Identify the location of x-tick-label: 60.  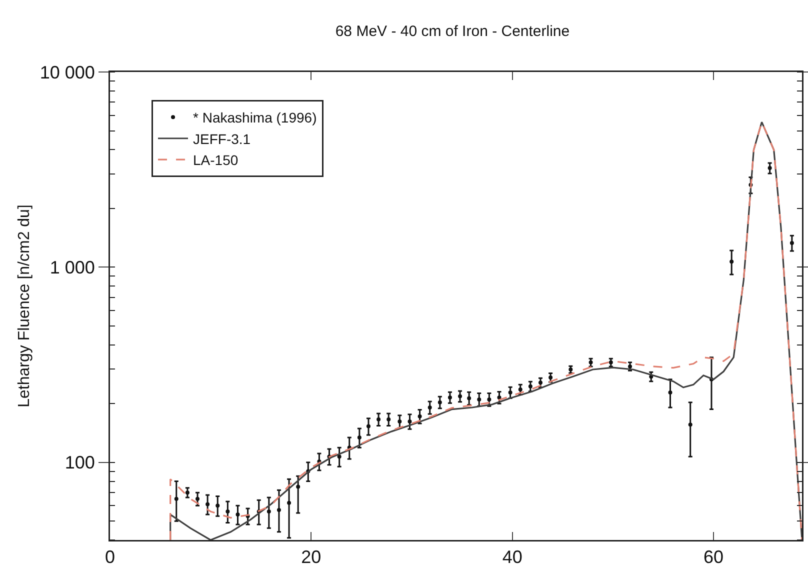
(713, 557).